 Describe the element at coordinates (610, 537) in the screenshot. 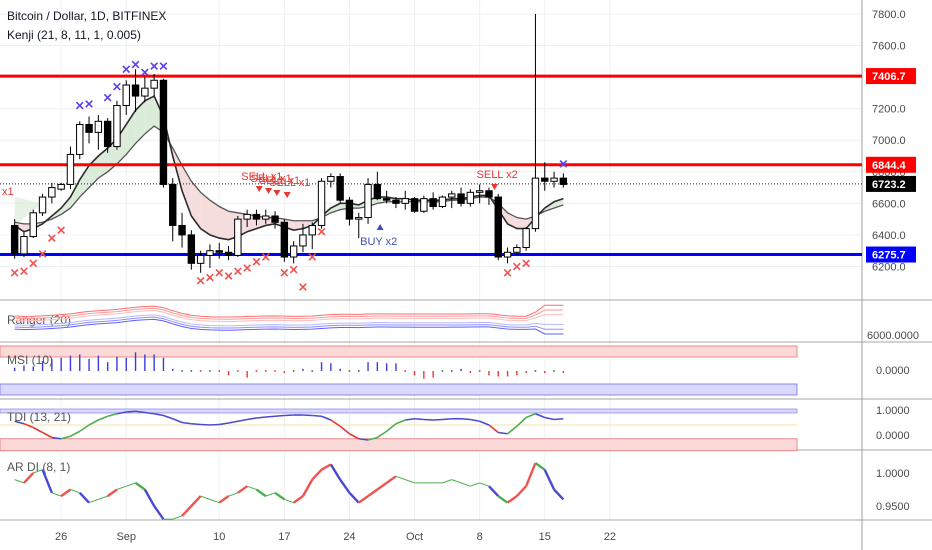

I see `time-tick-label: 22` at that location.